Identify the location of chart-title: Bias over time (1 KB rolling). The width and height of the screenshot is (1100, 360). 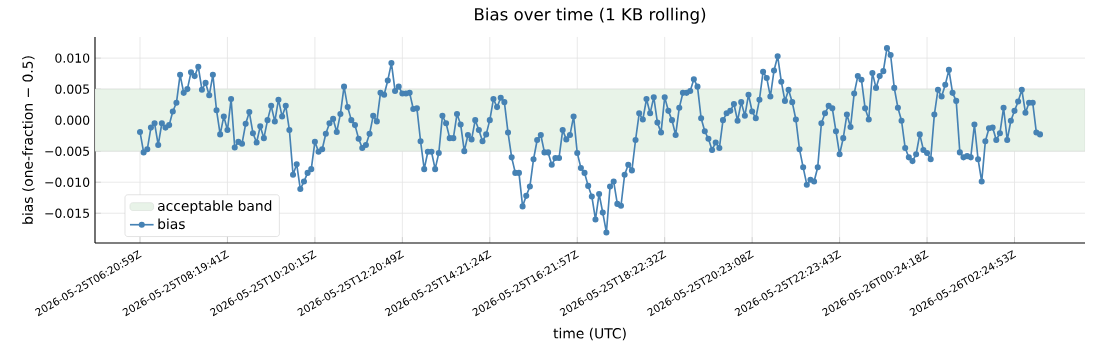
(590, 15).